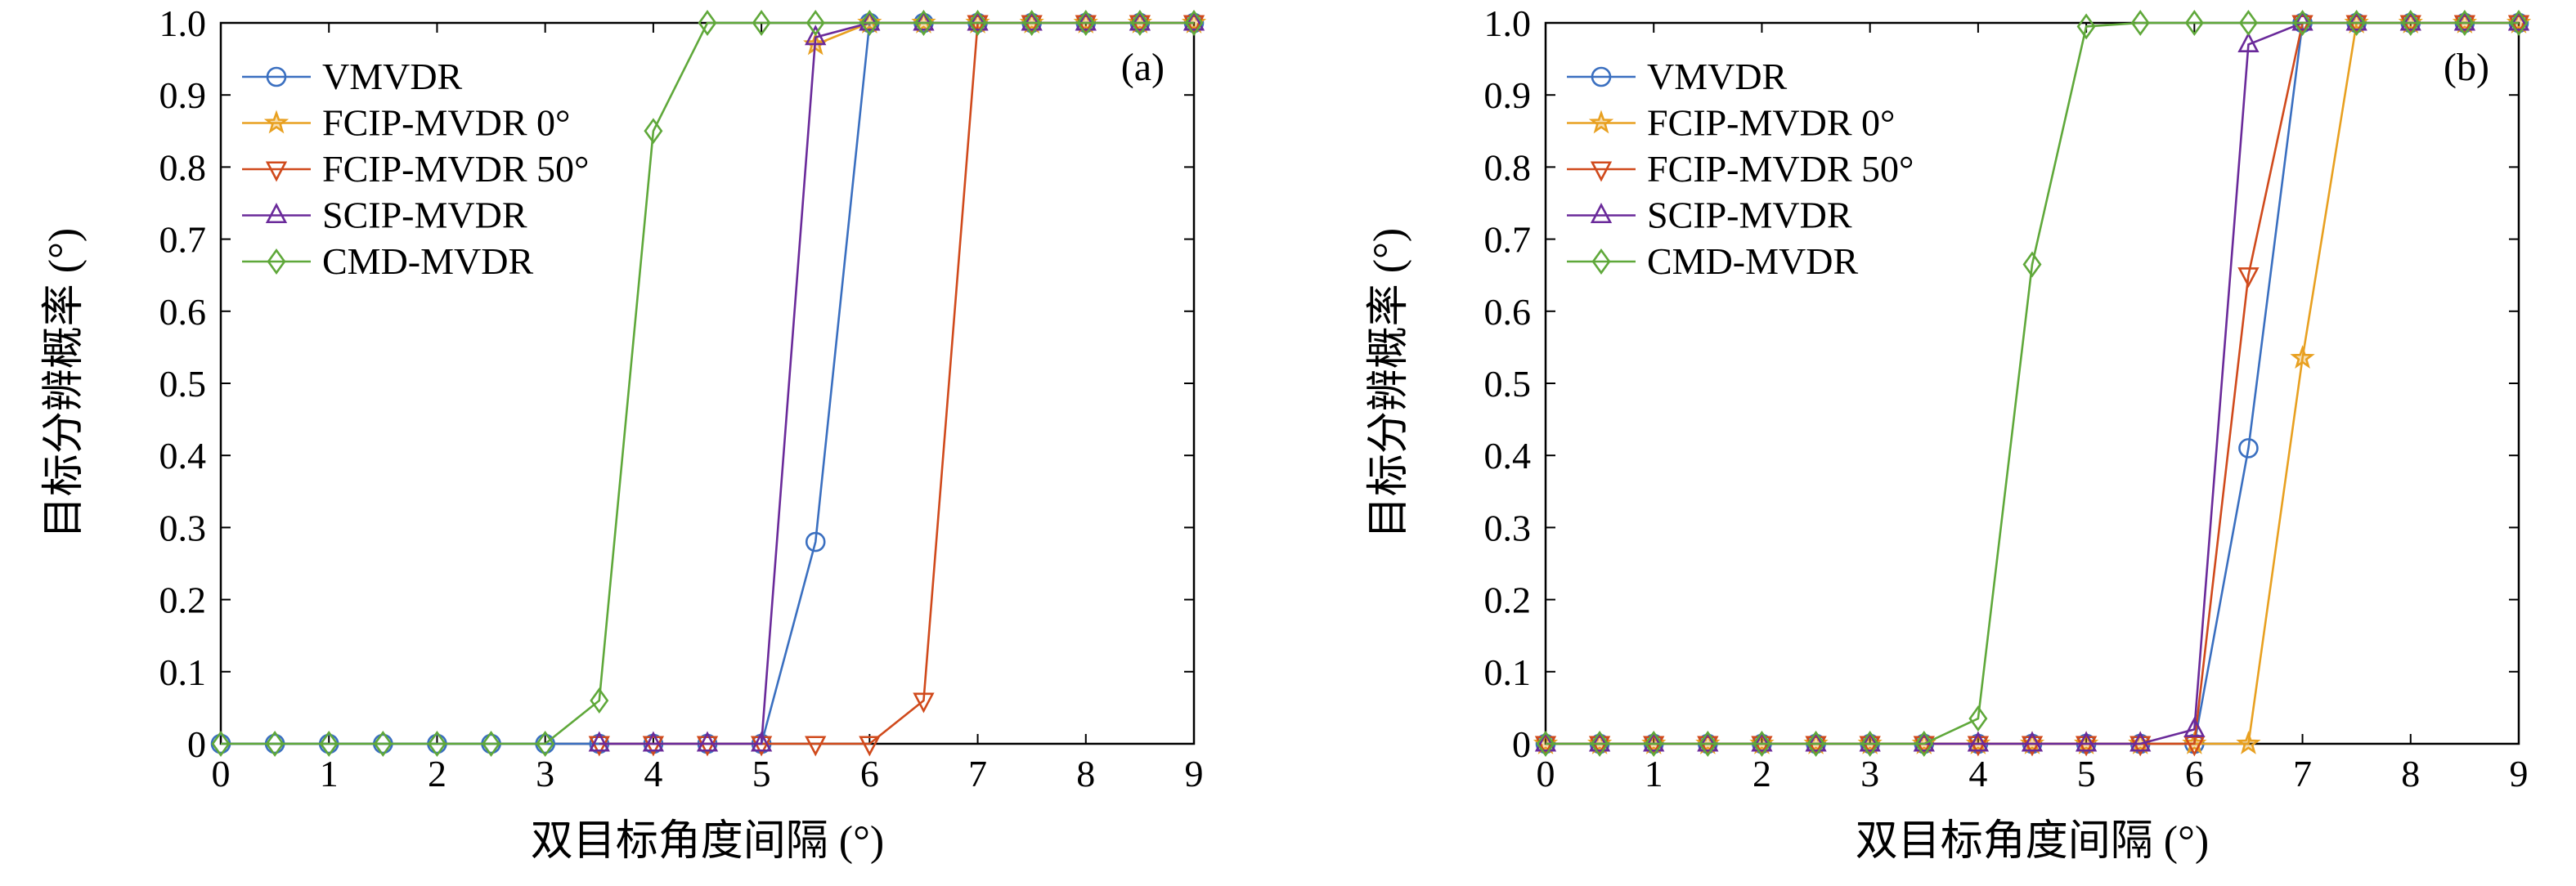 The width and height of the screenshot is (2576, 886). Describe the element at coordinates (2467, 67) in the screenshot. I see `panel-label: (b)` at that location.